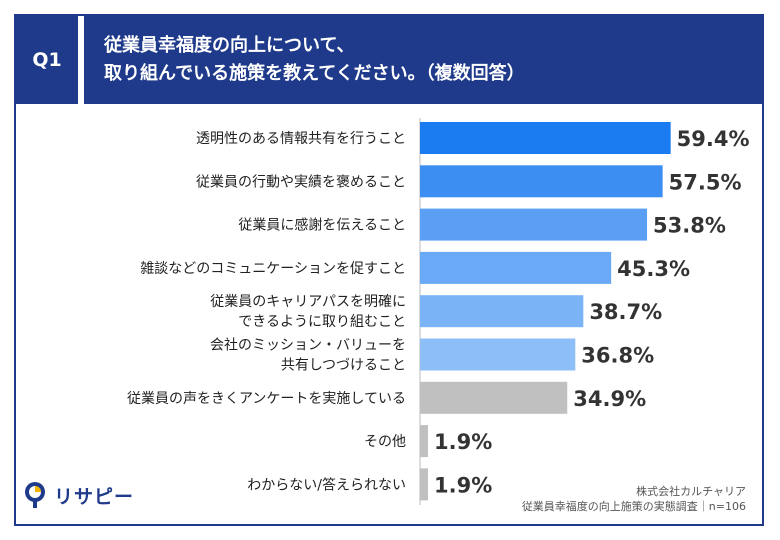 This screenshot has height=540, width=780. I want to click on category-label-4-line-1: できるように取り組むこと, so click(322, 322).